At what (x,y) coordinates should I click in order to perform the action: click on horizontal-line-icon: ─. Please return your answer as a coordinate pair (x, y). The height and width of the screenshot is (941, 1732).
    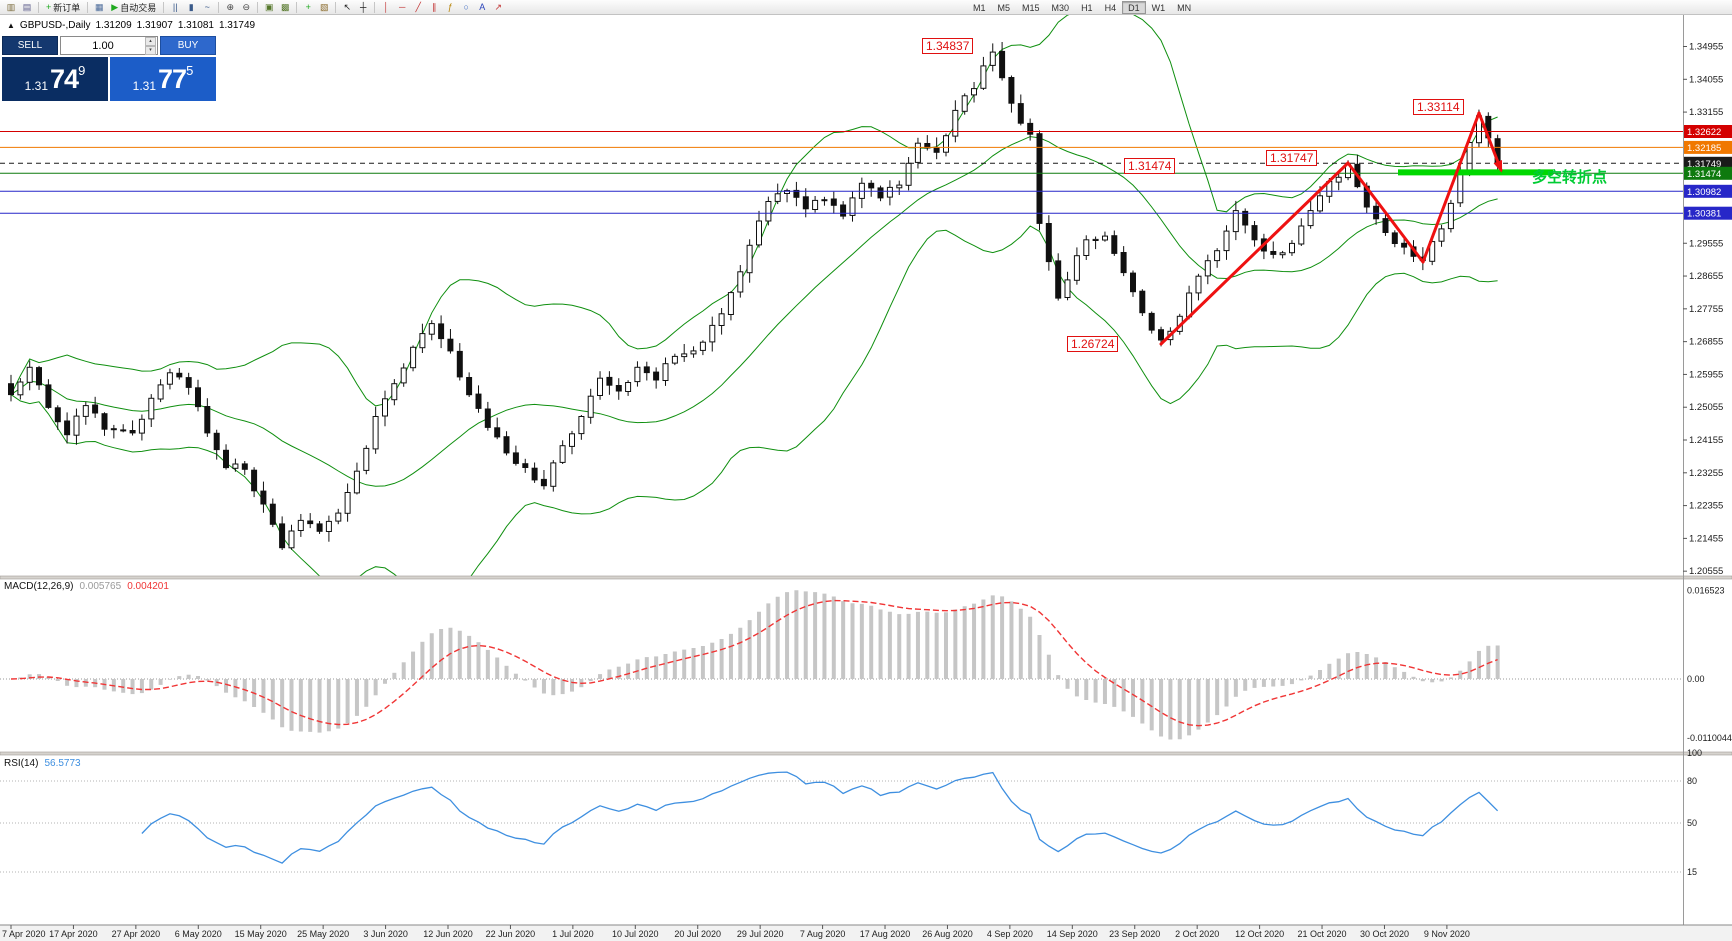
    Looking at the image, I should click on (402, 7).